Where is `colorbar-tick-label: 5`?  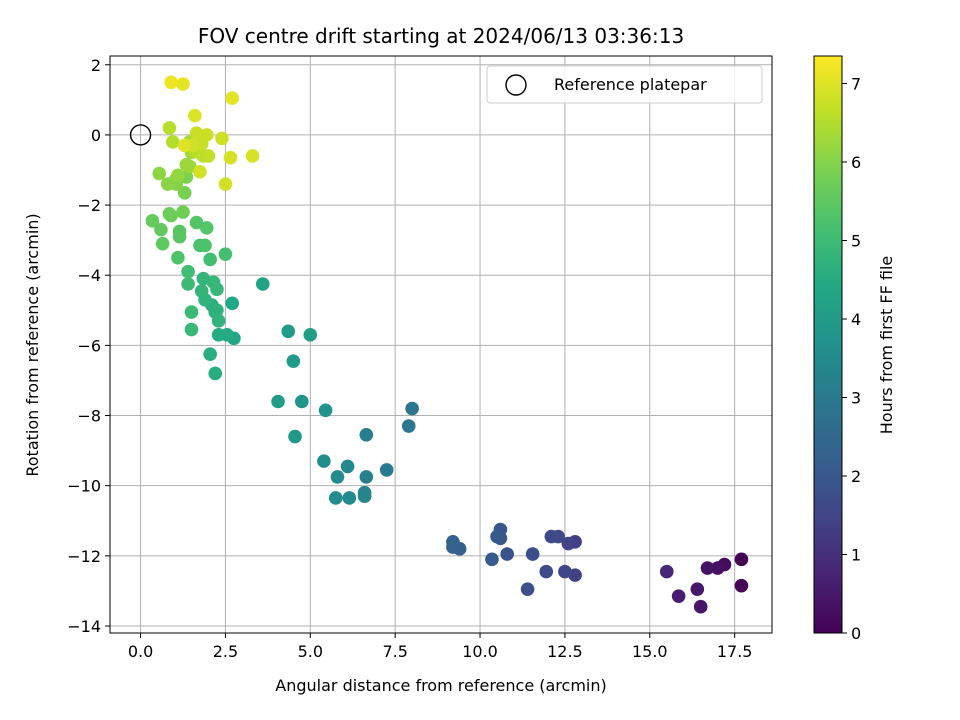 colorbar-tick-label: 5 is located at coordinates (856, 240).